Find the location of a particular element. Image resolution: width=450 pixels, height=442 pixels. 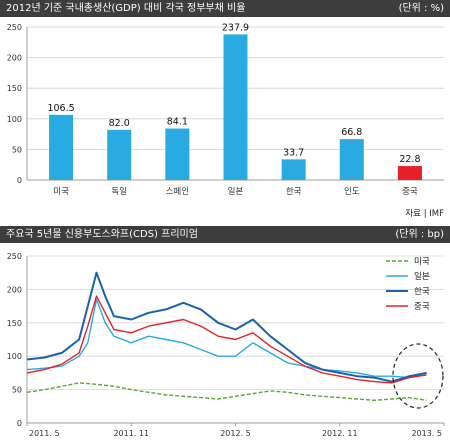

bar-category-label: 인도 is located at coordinates (352, 191).